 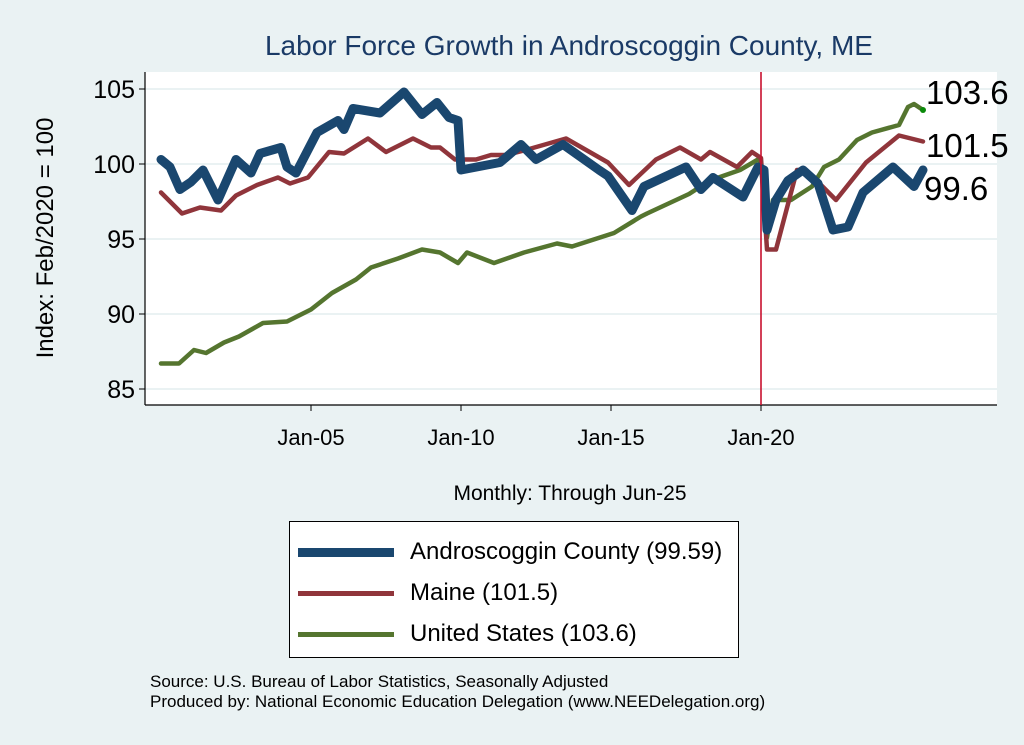 I want to click on x-axis-label: Monthly: Through Jun-25, so click(x=570, y=493).